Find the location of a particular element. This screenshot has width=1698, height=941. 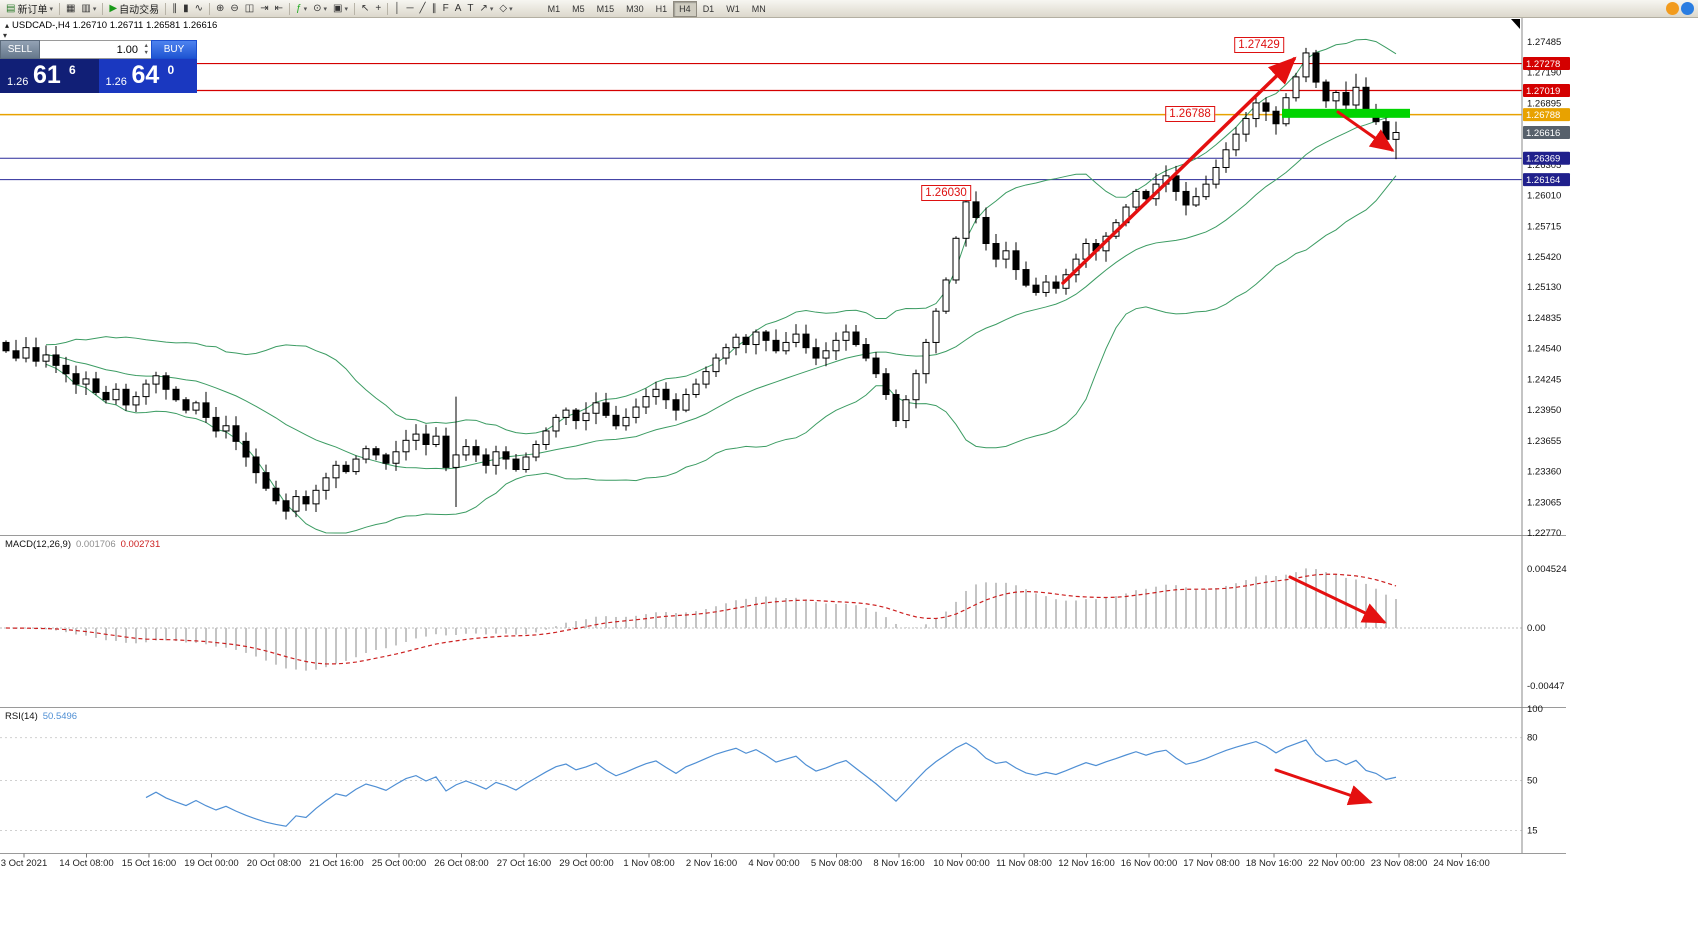

timeframe-m30-button: M30 is located at coordinates (635, 8).